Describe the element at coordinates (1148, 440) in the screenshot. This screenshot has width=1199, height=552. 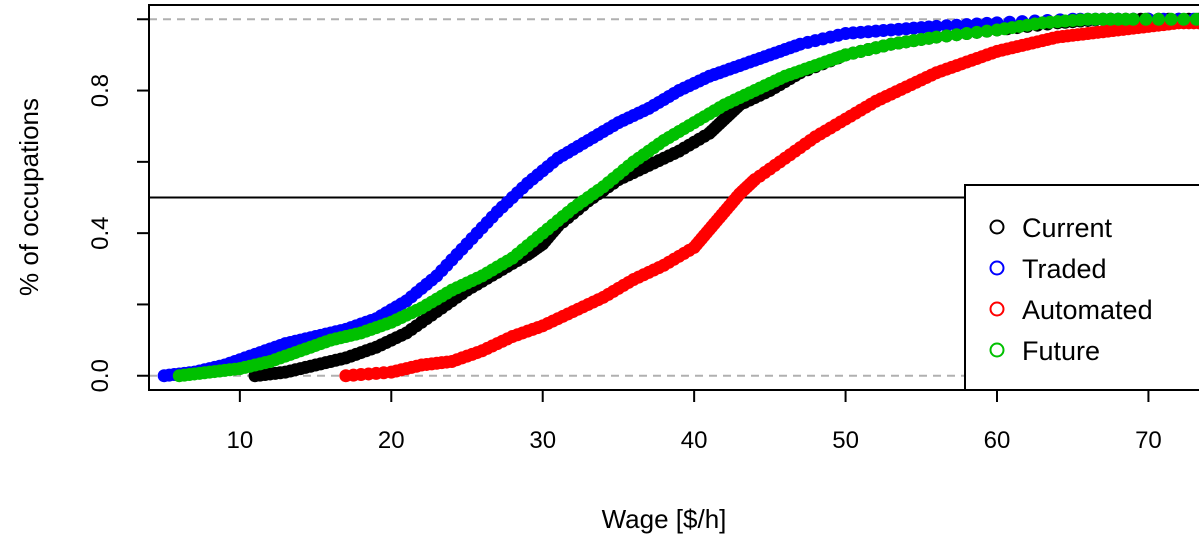
I see `x-tick-label: 70` at that location.